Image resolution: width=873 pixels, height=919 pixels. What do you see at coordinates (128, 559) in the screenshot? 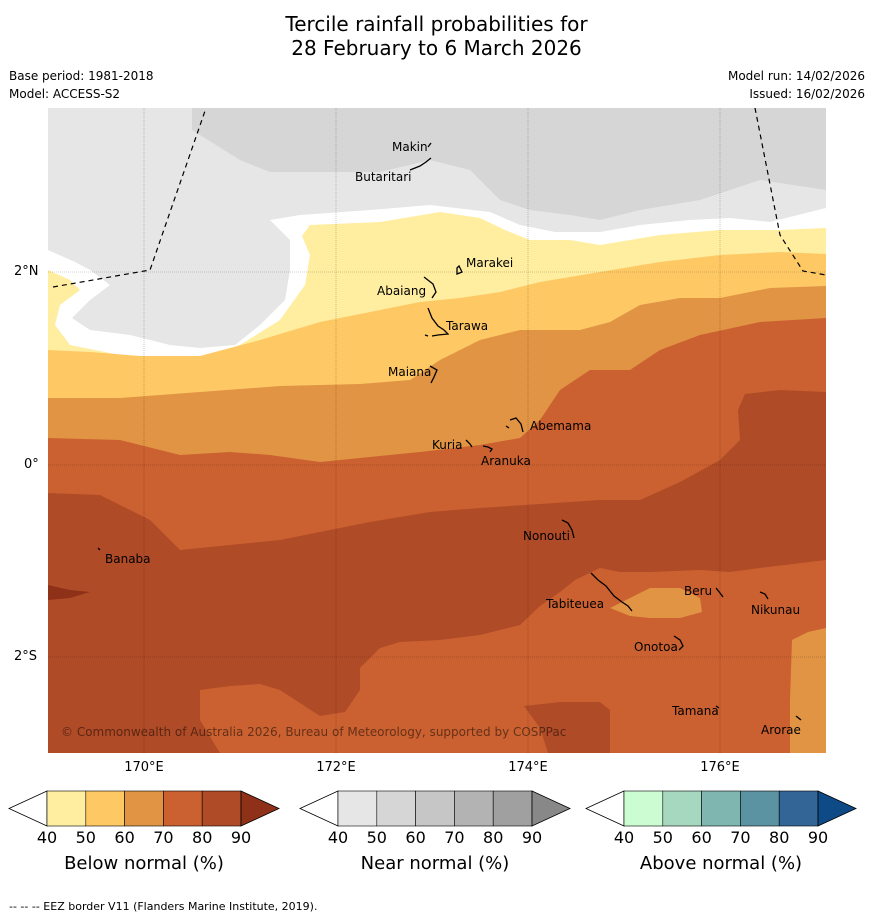
I see `place-label: Banaba` at bounding box center [128, 559].